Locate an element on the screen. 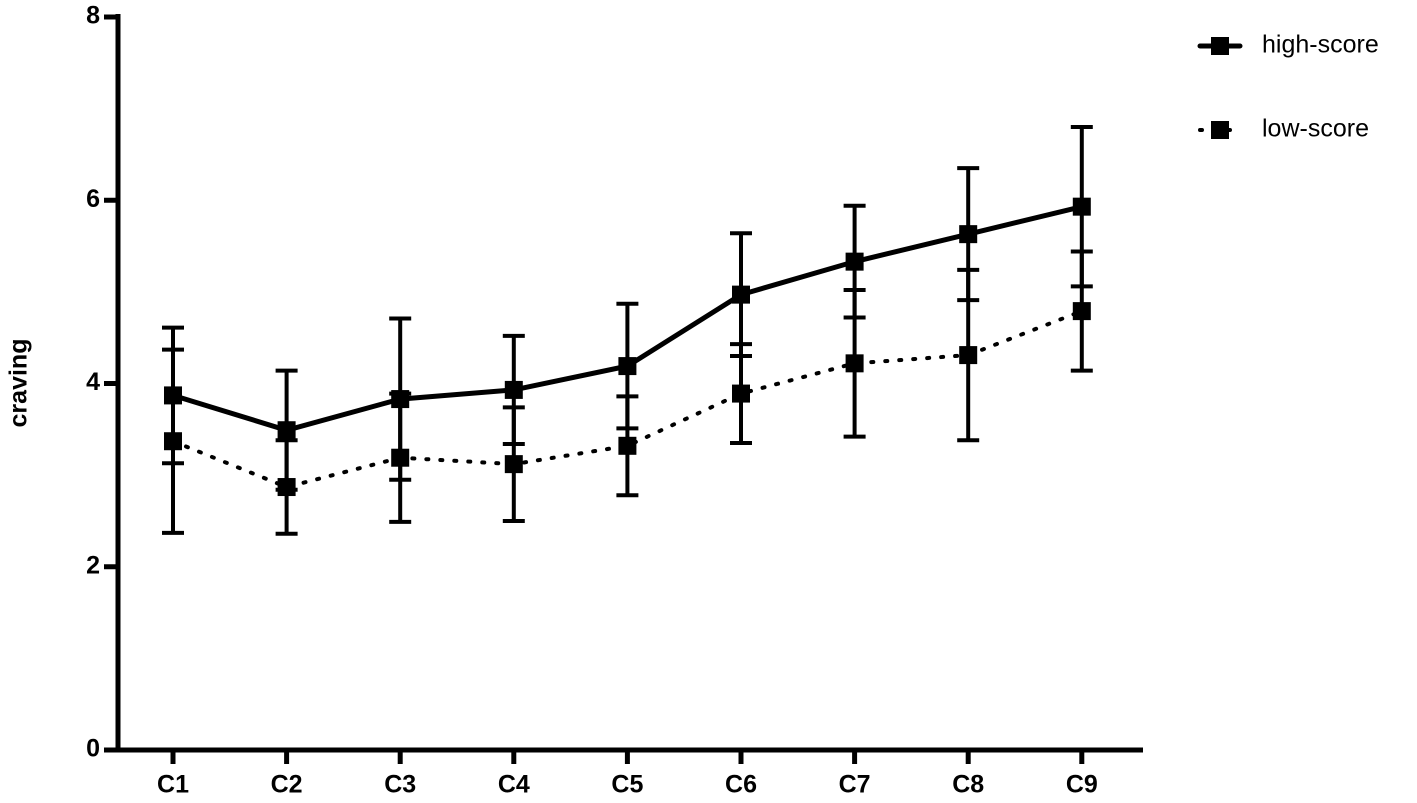 The height and width of the screenshot is (803, 1417). x-tick-label: C7 is located at coordinates (855, 785).